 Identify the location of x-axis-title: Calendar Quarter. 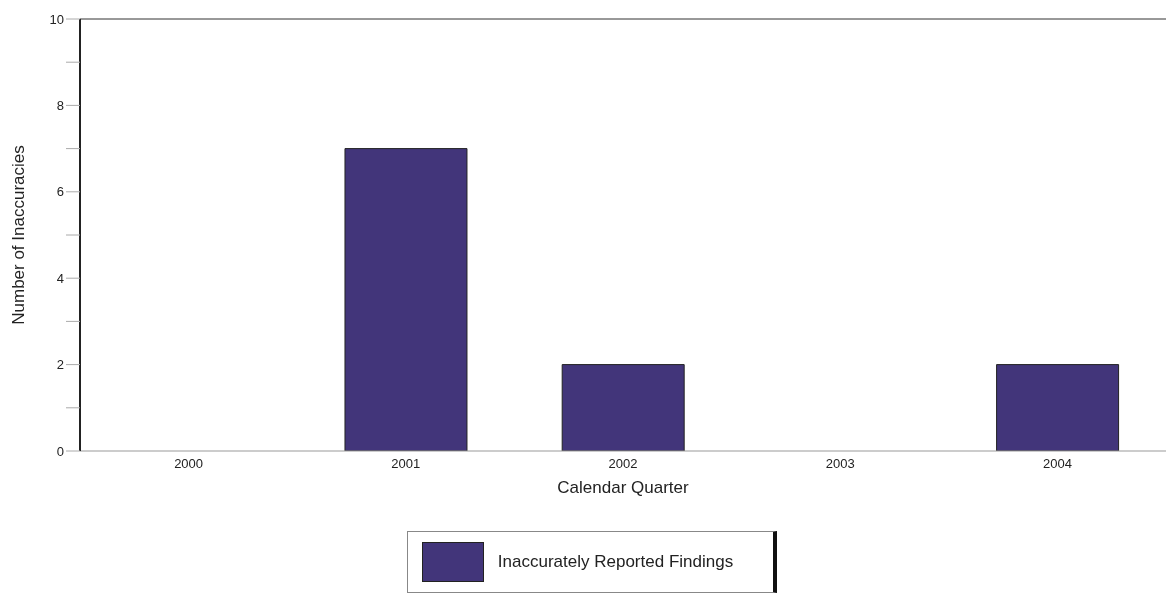
(623, 487).